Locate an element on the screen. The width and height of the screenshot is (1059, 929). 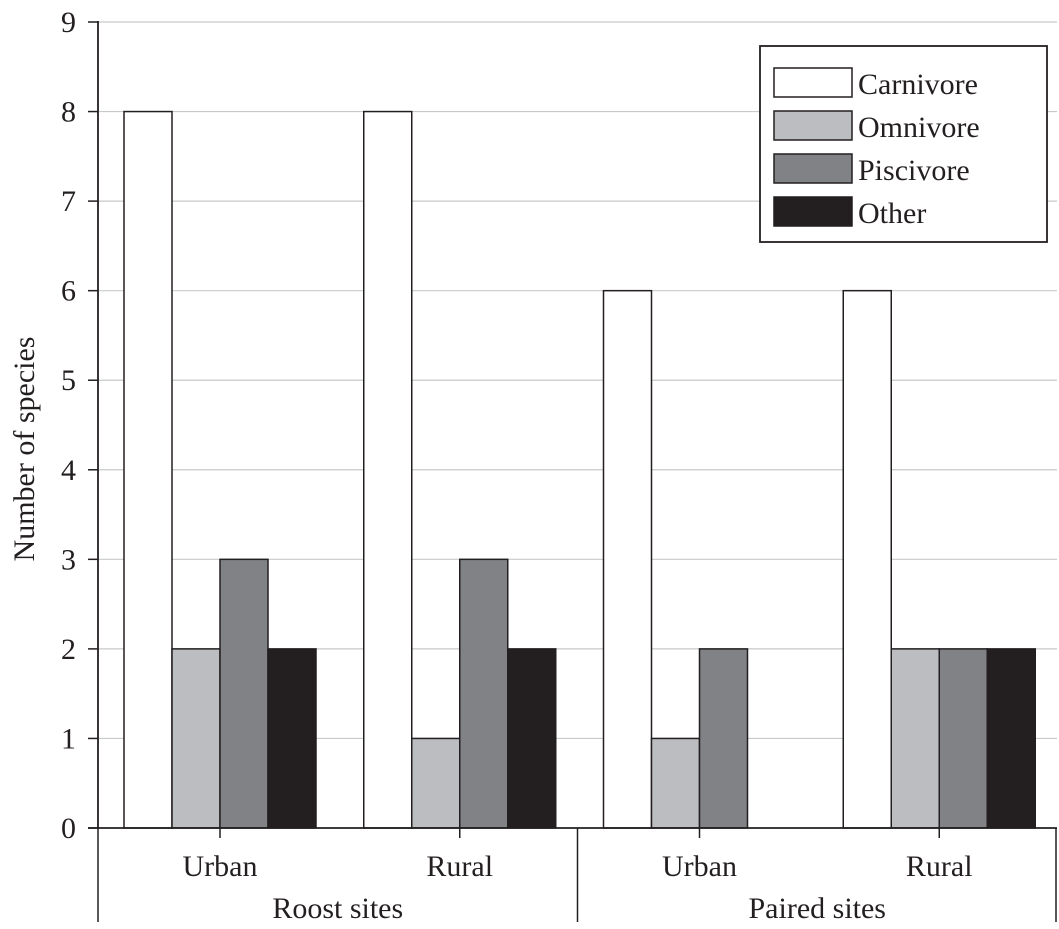
legend: Carnivore Omnivore Piscivore Other is located at coordinates (903, 144).